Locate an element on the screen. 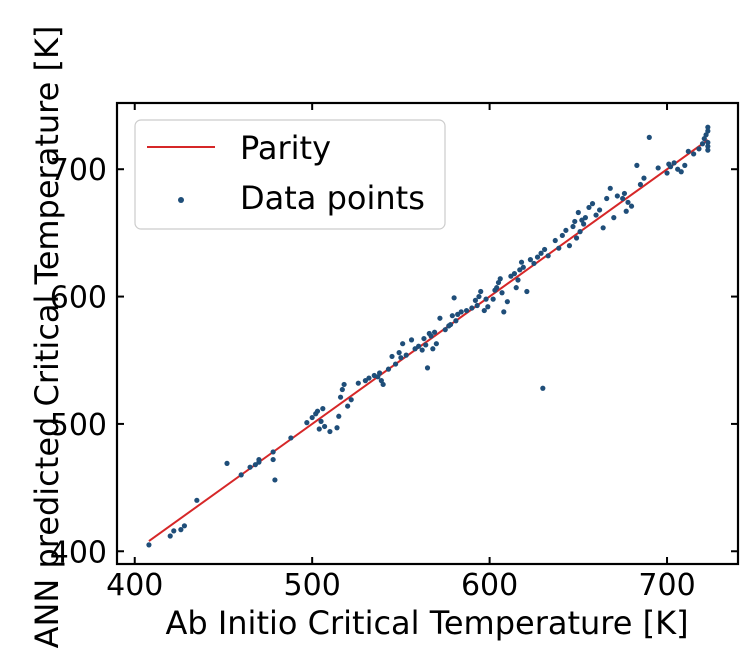 This screenshot has height=668, width=747. legend-points-swatch is located at coordinates (181, 200).